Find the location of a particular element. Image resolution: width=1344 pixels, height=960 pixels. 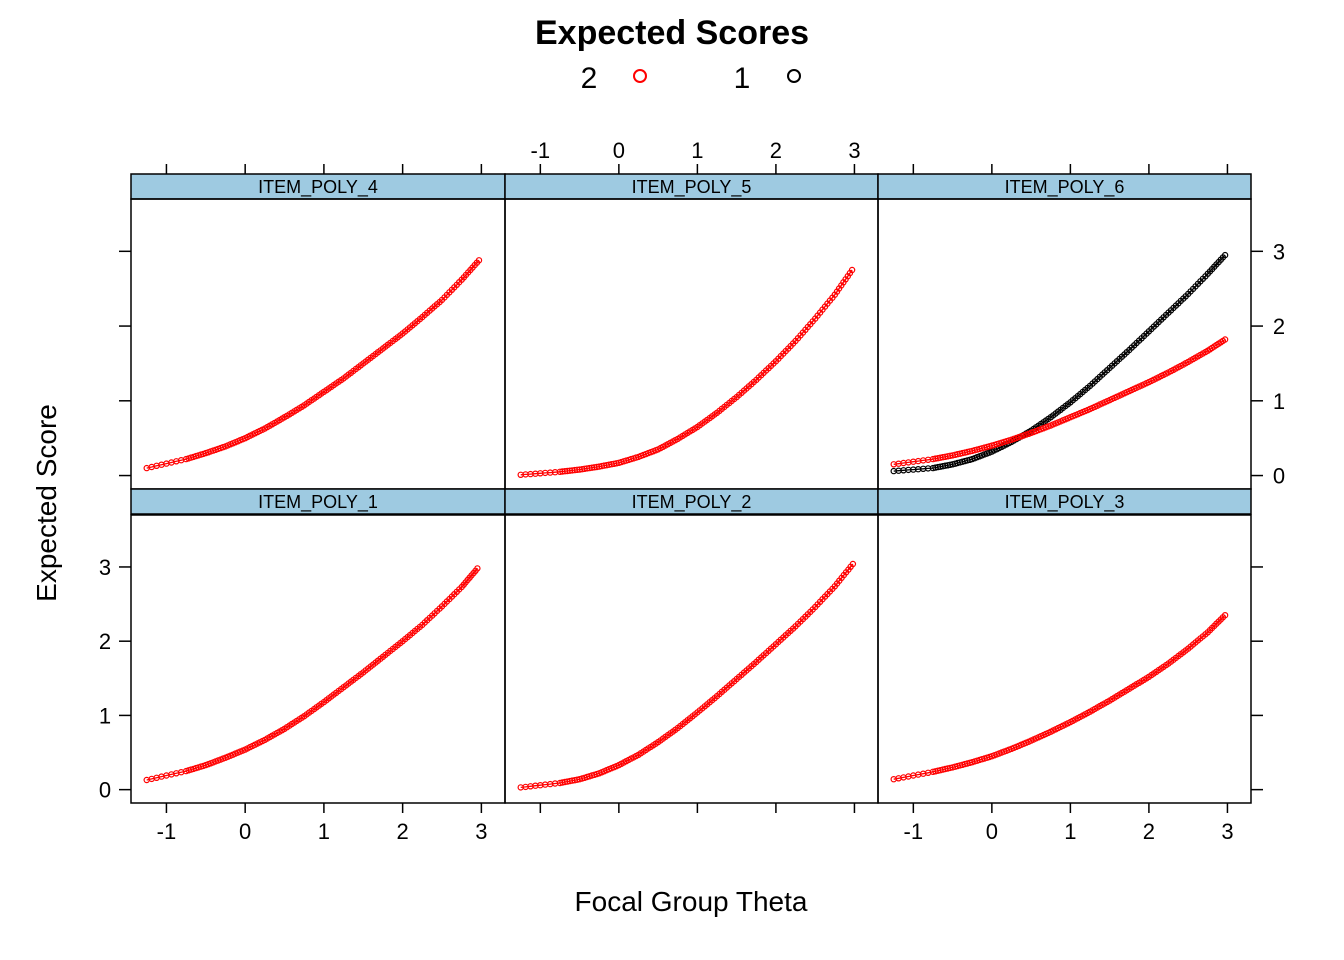

panel-item-poly-2: ITEM_POLY_2 is located at coordinates (691, 646).